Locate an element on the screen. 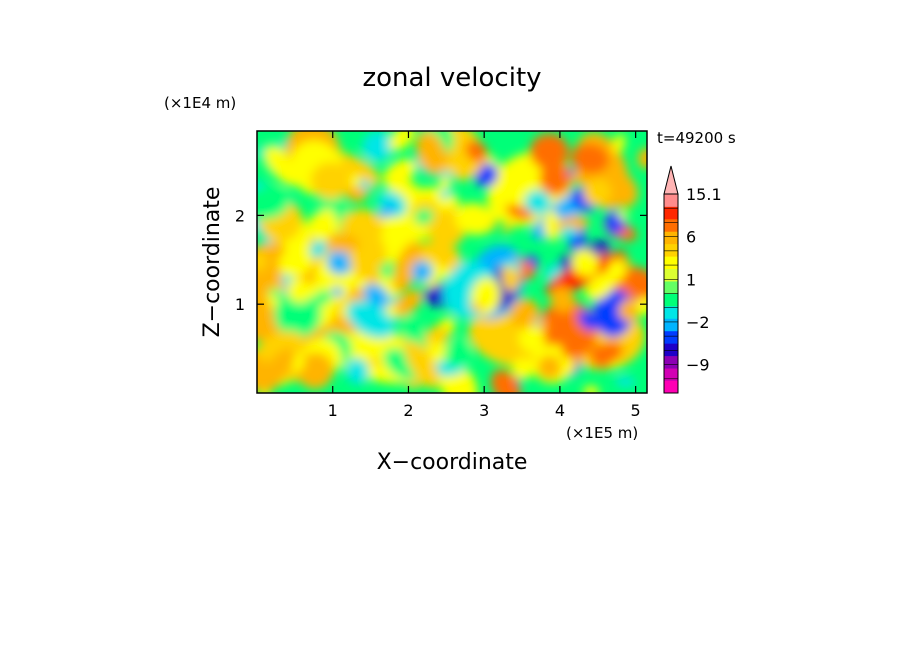 This screenshot has width=904, height=654. x-axis-unit-label: (×1E5 m) is located at coordinates (602, 433).